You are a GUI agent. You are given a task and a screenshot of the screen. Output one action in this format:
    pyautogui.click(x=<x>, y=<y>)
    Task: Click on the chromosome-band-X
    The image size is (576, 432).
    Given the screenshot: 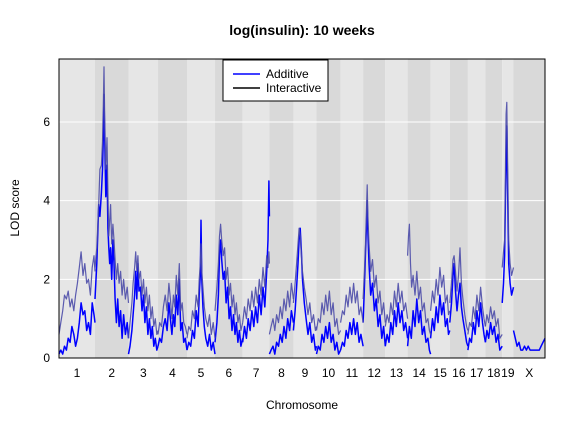 What is the action you would take?
    pyautogui.click(x=529, y=208)
    